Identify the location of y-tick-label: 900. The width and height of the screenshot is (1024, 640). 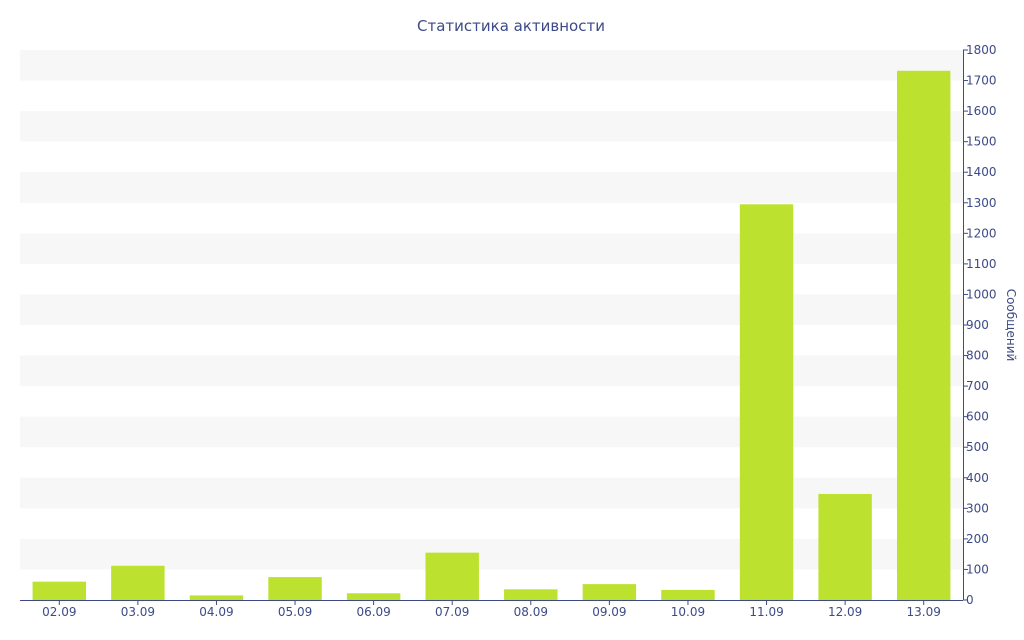
(977, 325).